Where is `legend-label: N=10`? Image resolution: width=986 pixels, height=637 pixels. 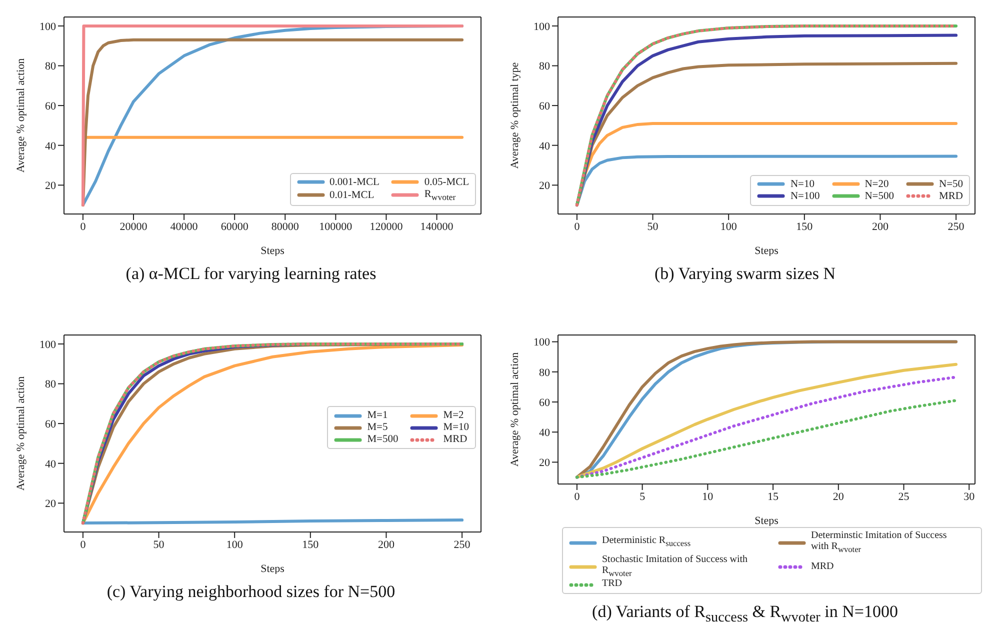
legend-label: N=10 is located at coordinates (802, 184).